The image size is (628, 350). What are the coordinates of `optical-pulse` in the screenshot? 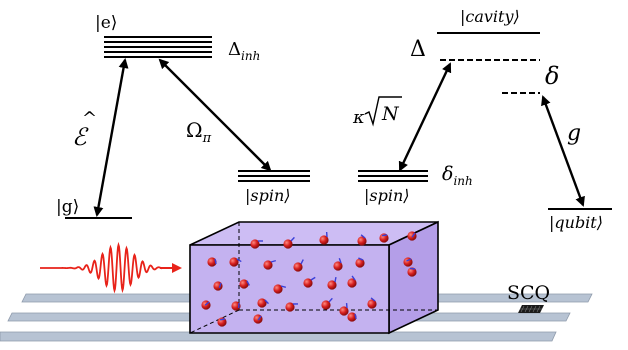 It's located at (101, 267).